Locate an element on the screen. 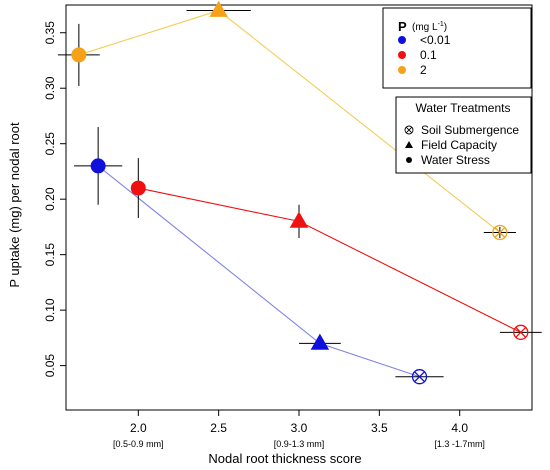 This screenshot has width=550, height=470. series-3-point-3-ring is located at coordinates (500, 232).